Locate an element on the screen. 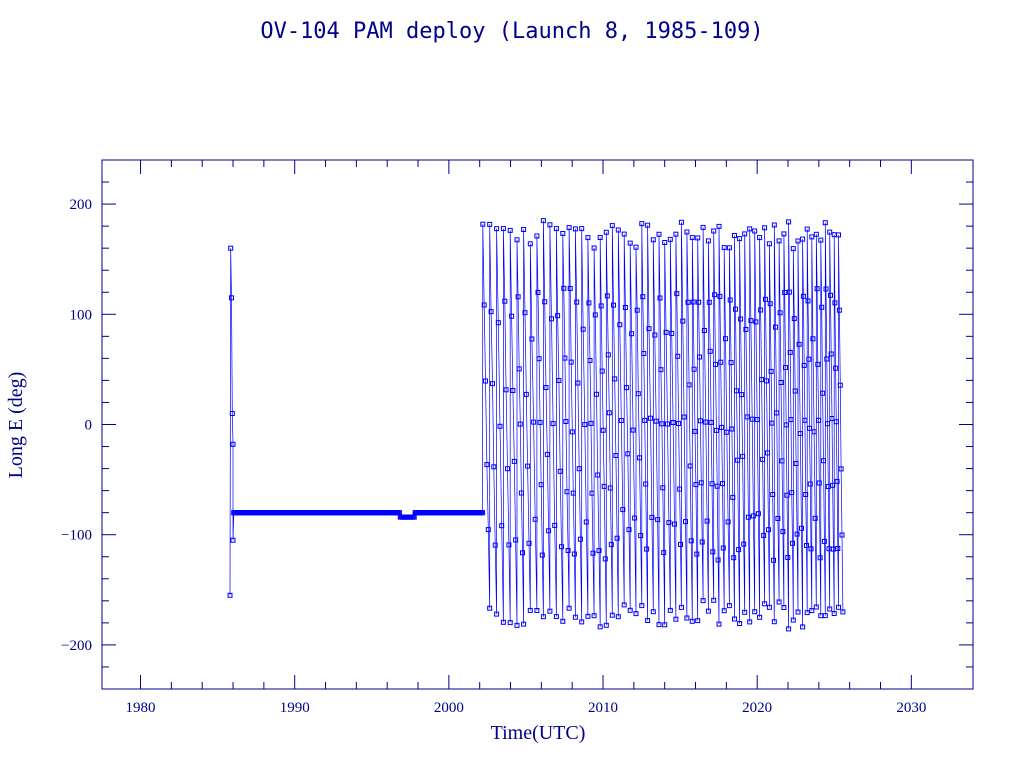  y-axis-label: Long E (deg) is located at coordinates (16, 425).